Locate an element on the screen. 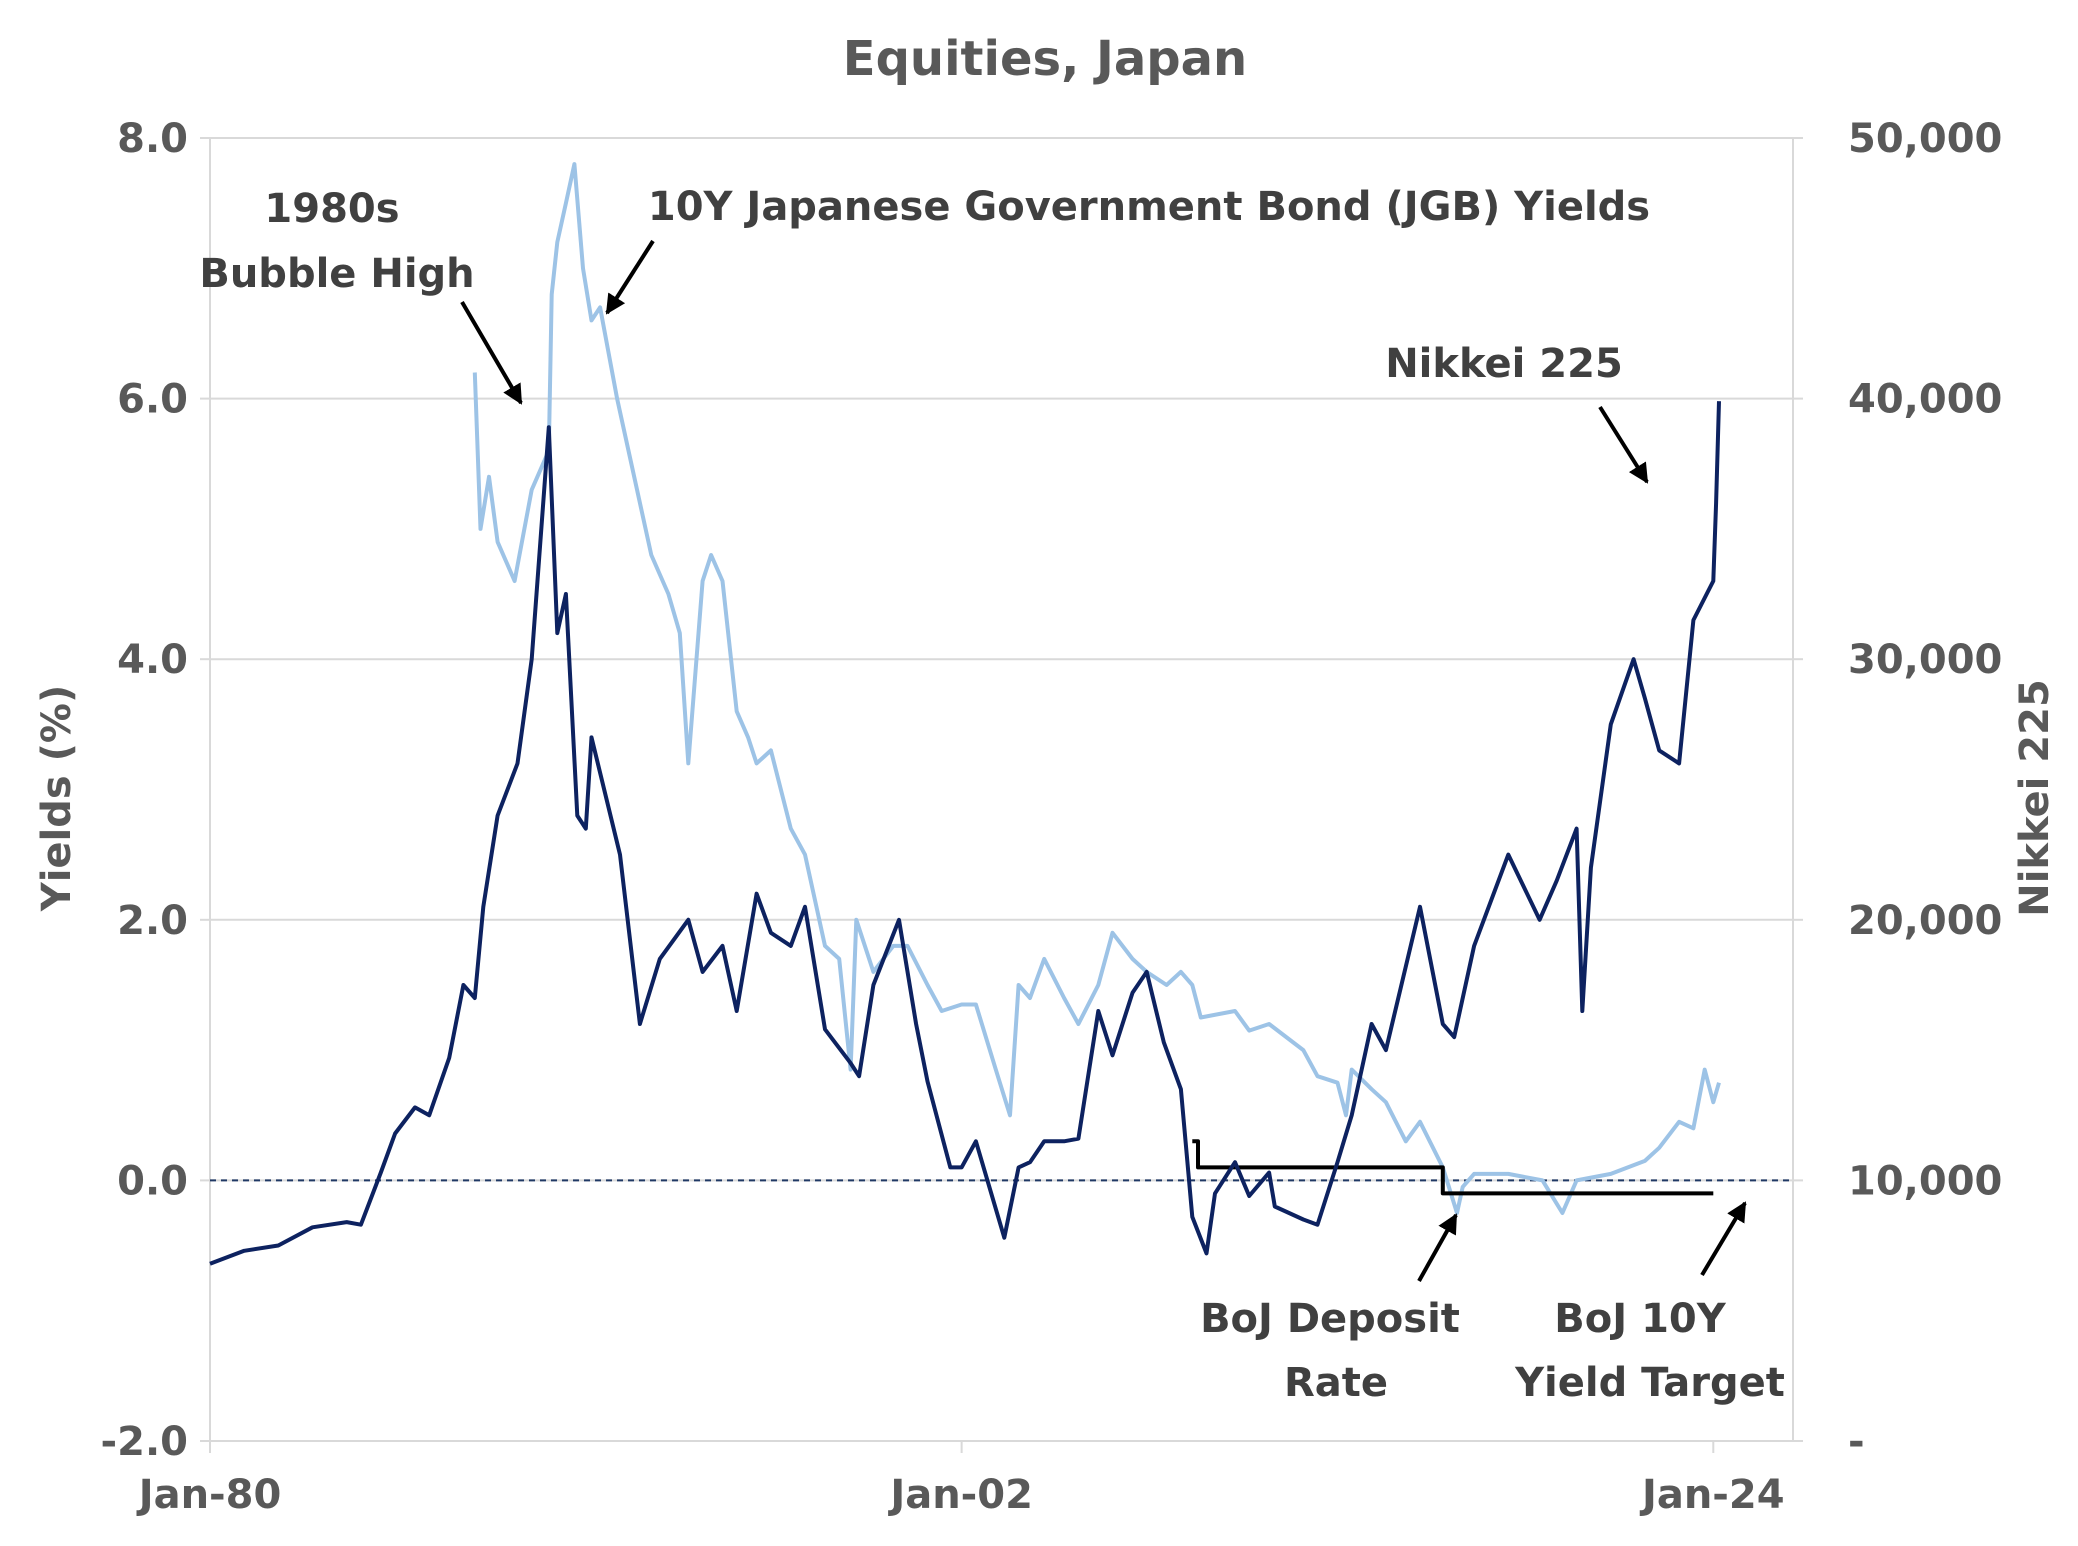 This screenshot has height=1546, width=2078. deposit-rate-line is located at coordinates (1453, 1167).